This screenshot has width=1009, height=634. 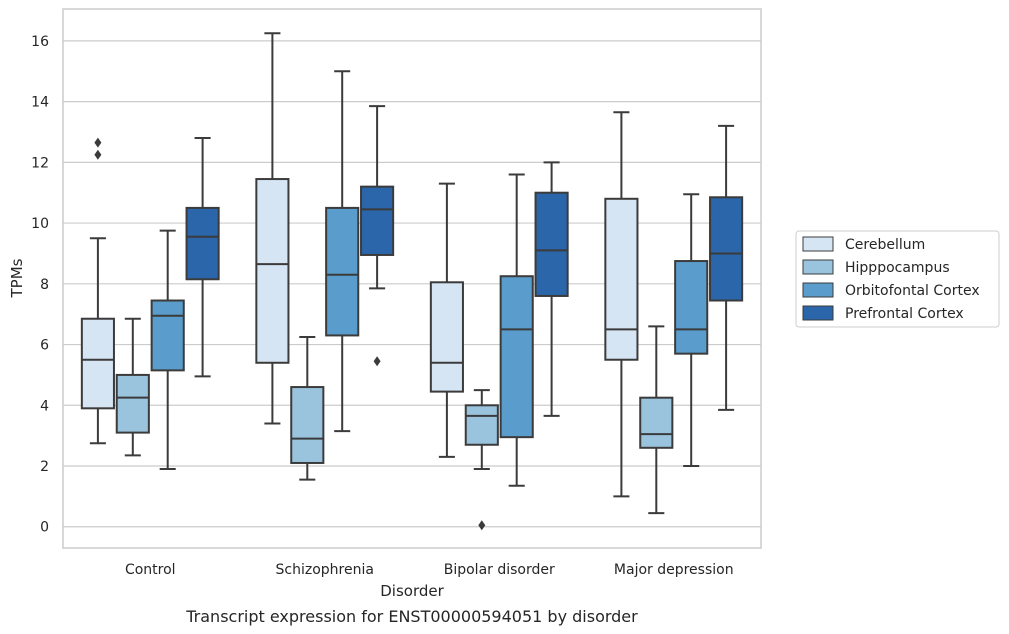 What do you see at coordinates (904, 314) in the screenshot?
I see `legend-label: Prefrontal Cortex` at bounding box center [904, 314].